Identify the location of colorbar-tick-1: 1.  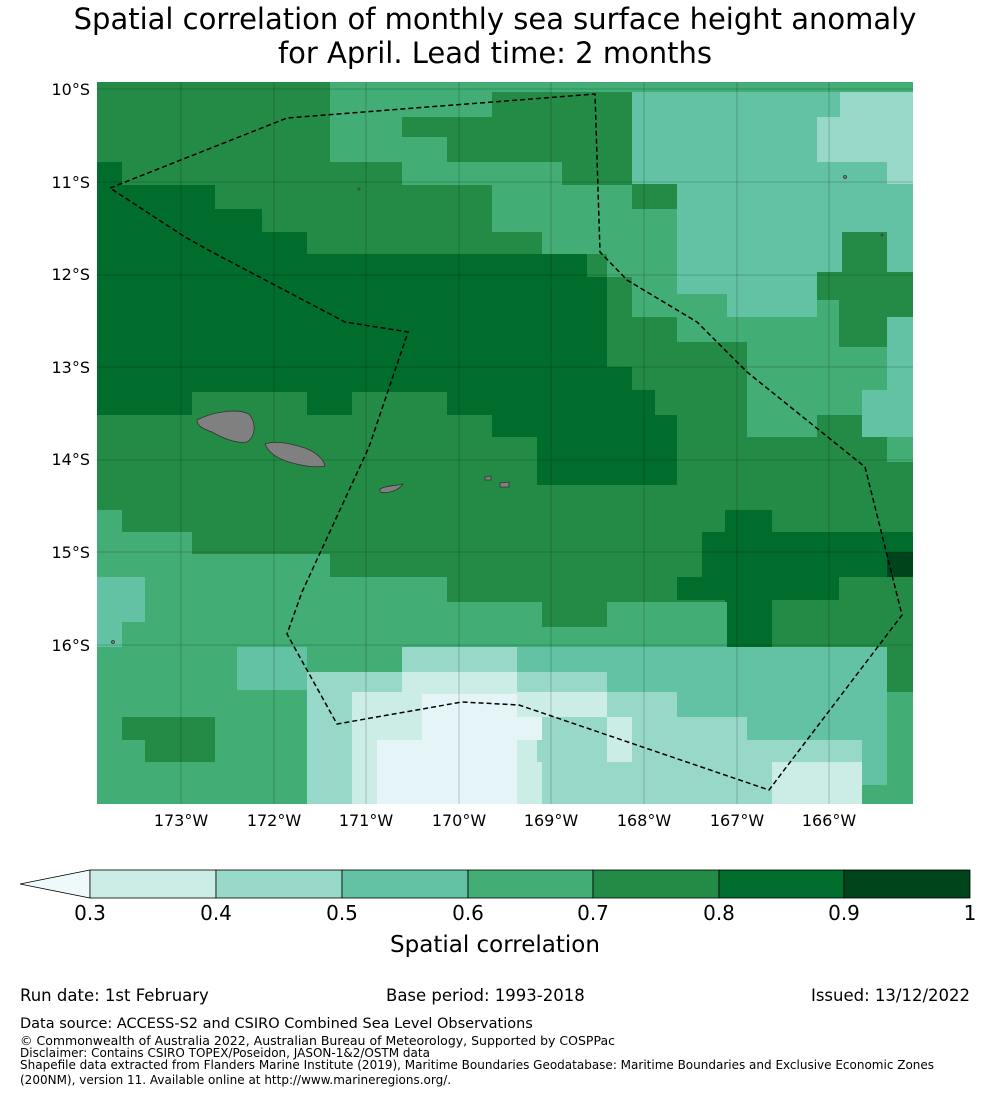
(970, 913).